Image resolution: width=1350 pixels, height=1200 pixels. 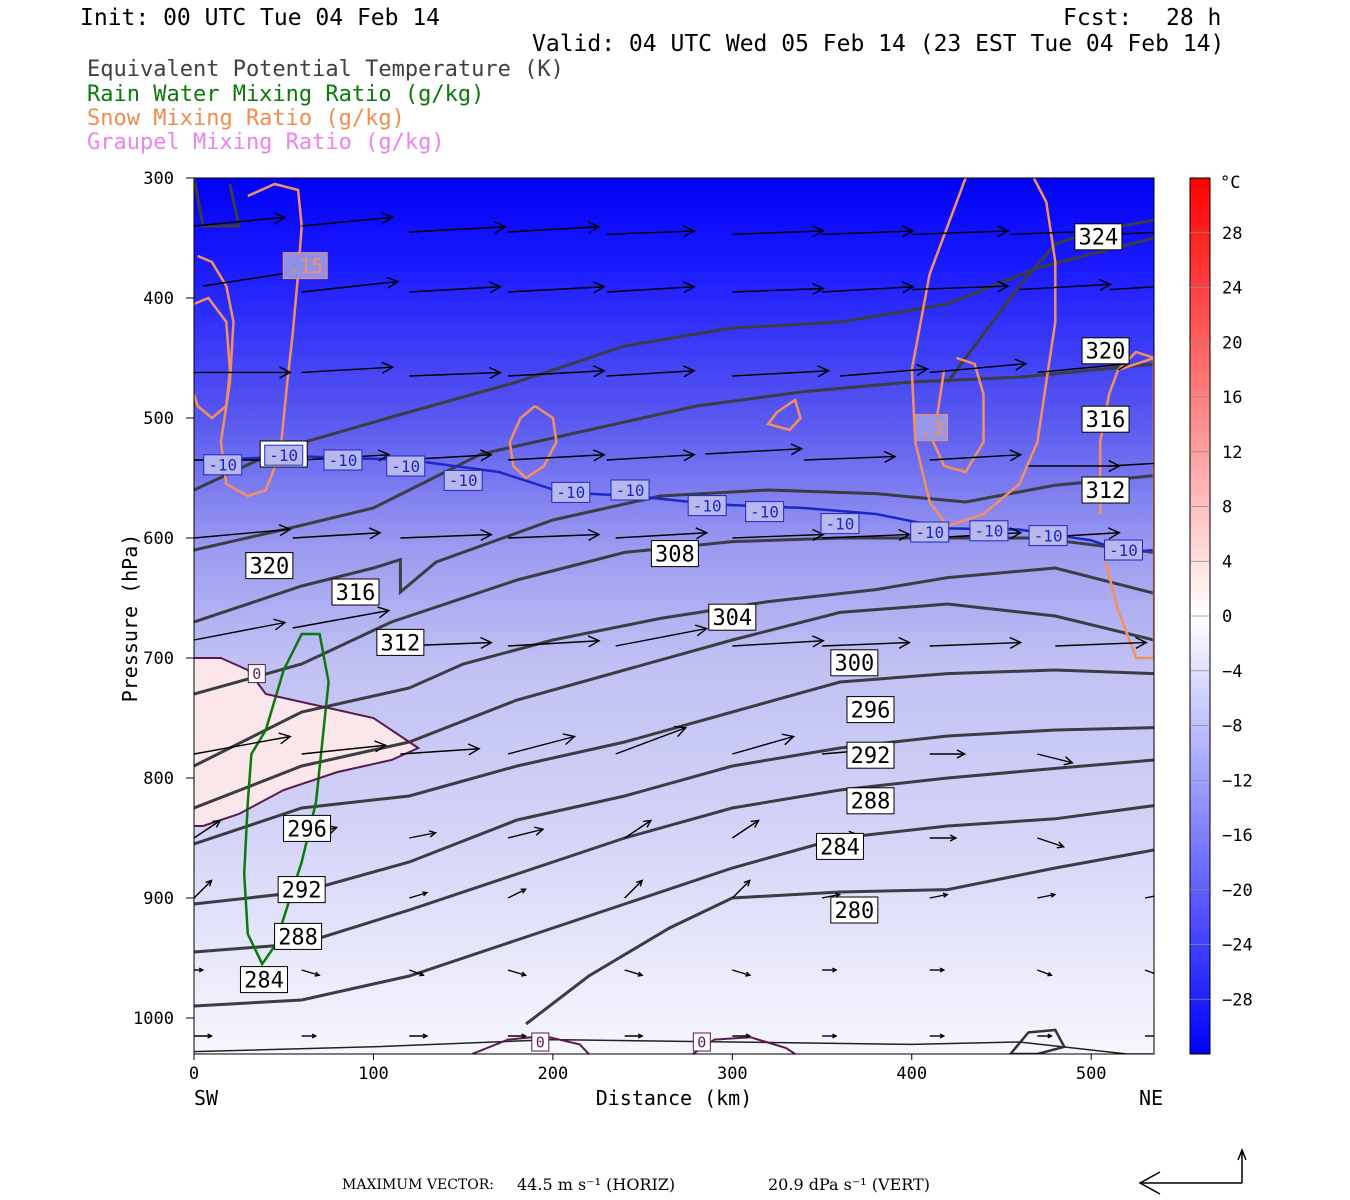 I want to click on legend-snow: Snow Mixing Ratio (g/kg), so click(x=246, y=118).